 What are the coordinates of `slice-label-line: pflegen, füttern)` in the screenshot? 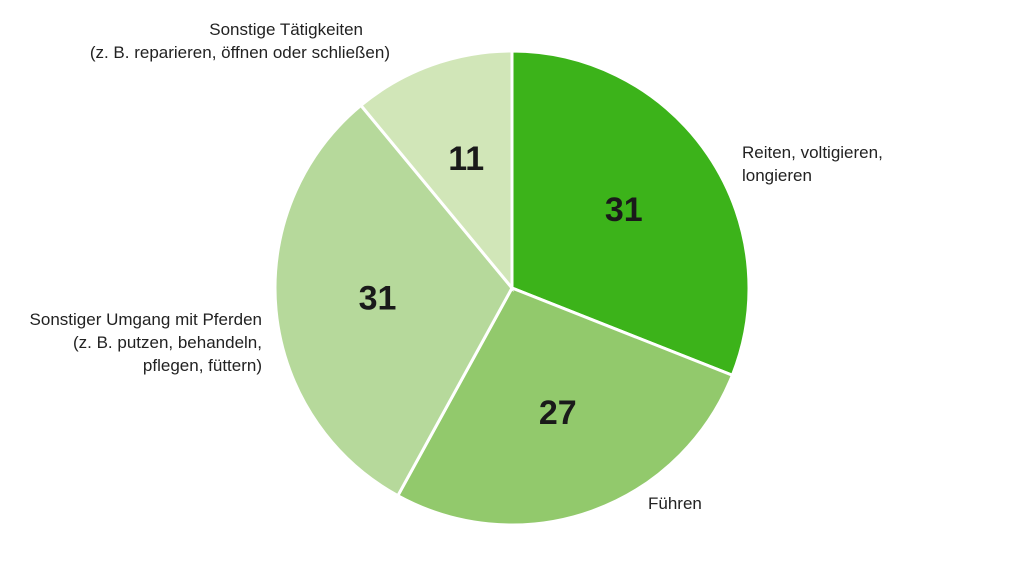 It's located at (202, 365).